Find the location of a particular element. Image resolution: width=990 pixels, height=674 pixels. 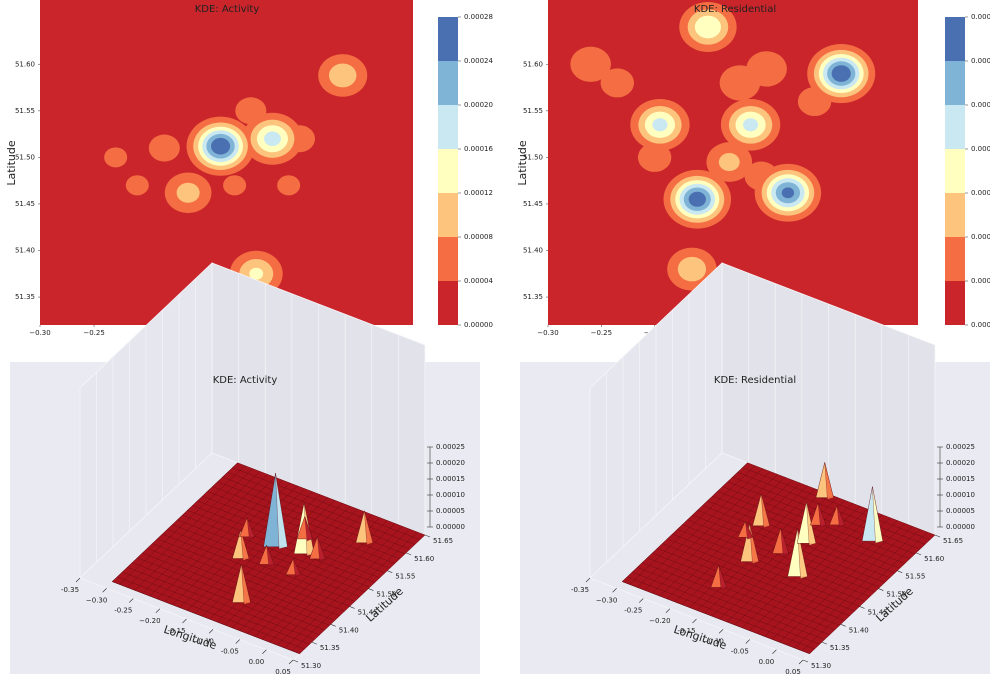

y-tick-label: 51.55 is located at coordinates (533, 111).